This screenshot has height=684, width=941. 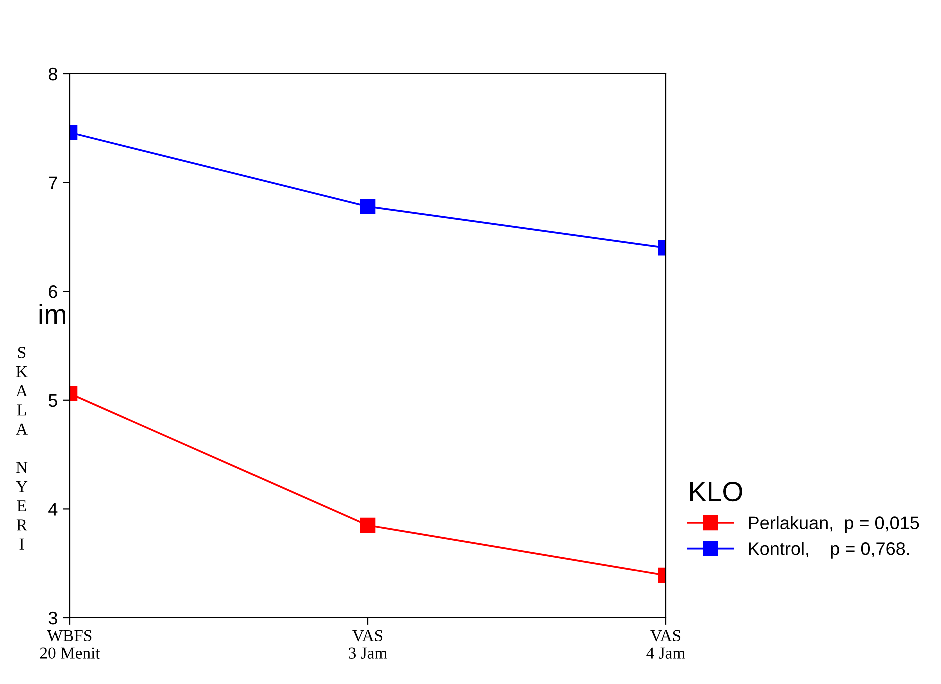 What do you see at coordinates (53, 401) in the screenshot?
I see `y-tick-label: 5` at bounding box center [53, 401].